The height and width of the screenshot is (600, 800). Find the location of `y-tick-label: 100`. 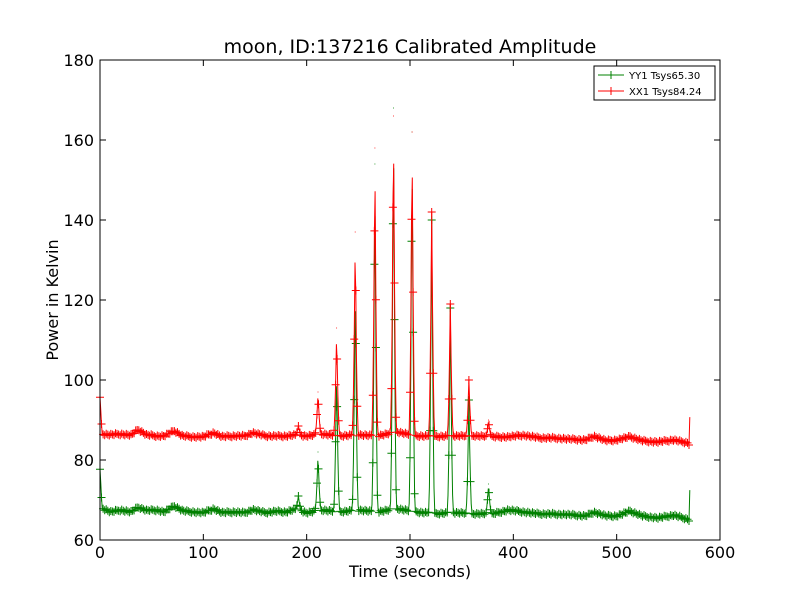

y-tick-label: 100 is located at coordinates (78, 380).